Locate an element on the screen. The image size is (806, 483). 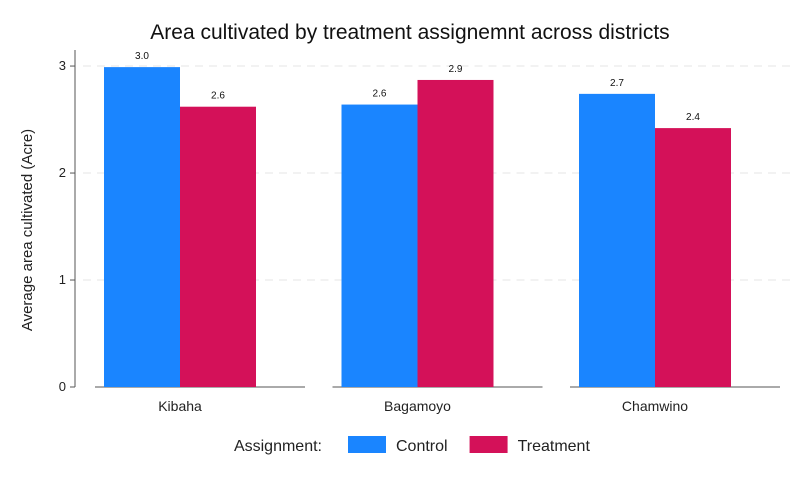
legend-swatch-control is located at coordinates (367, 444).